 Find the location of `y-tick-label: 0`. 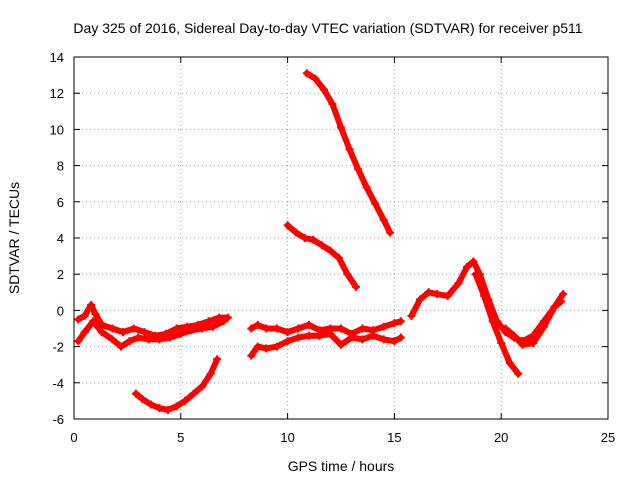

y-tick-label: 0 is located at coordinates (60, 310).